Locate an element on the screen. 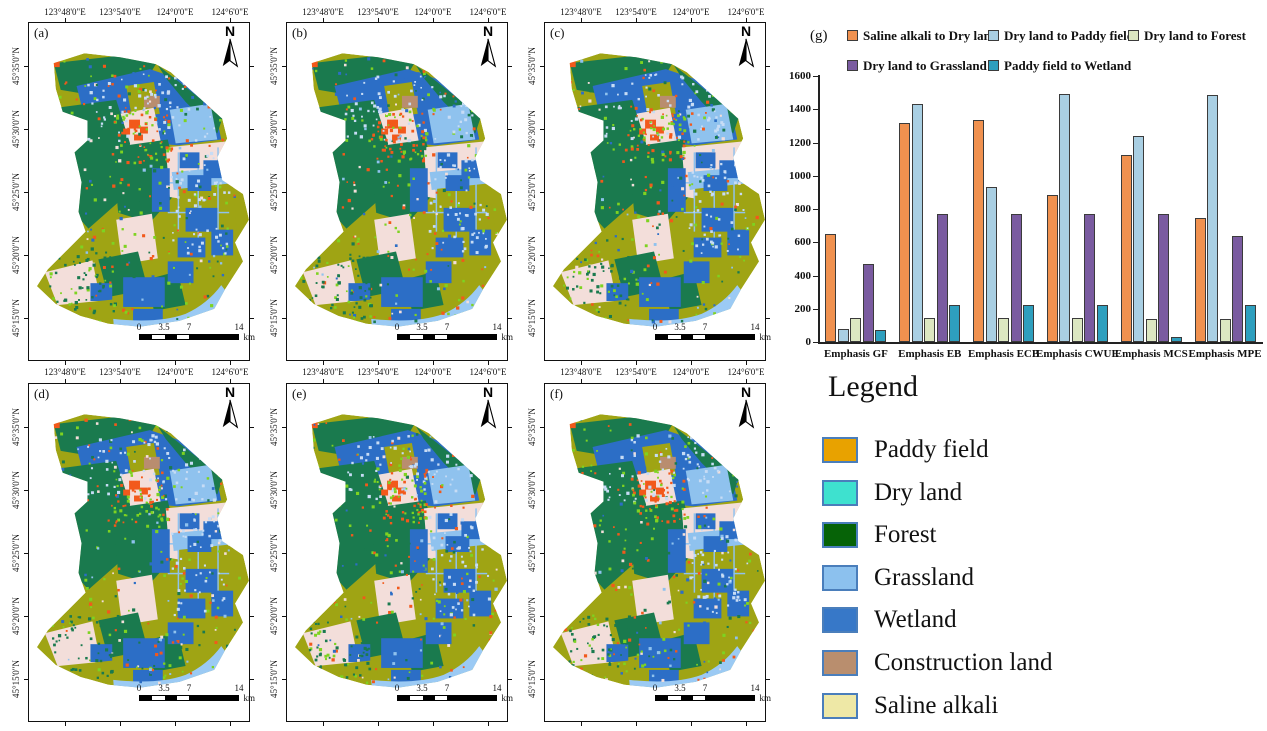 This screenshot has width=1267, height=731. bar-emphasis-ecb-s0 is located at coordinates (979, 231).